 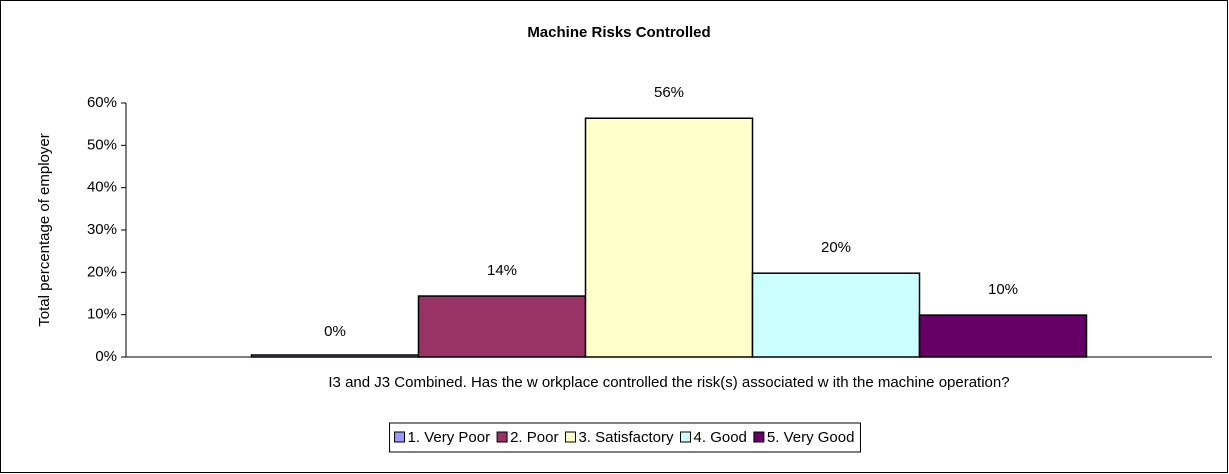 What do you see at coordinates (720, 437) in the screenshot?
I see `legend-label: 4. Good` at bounding box center [720, 437].